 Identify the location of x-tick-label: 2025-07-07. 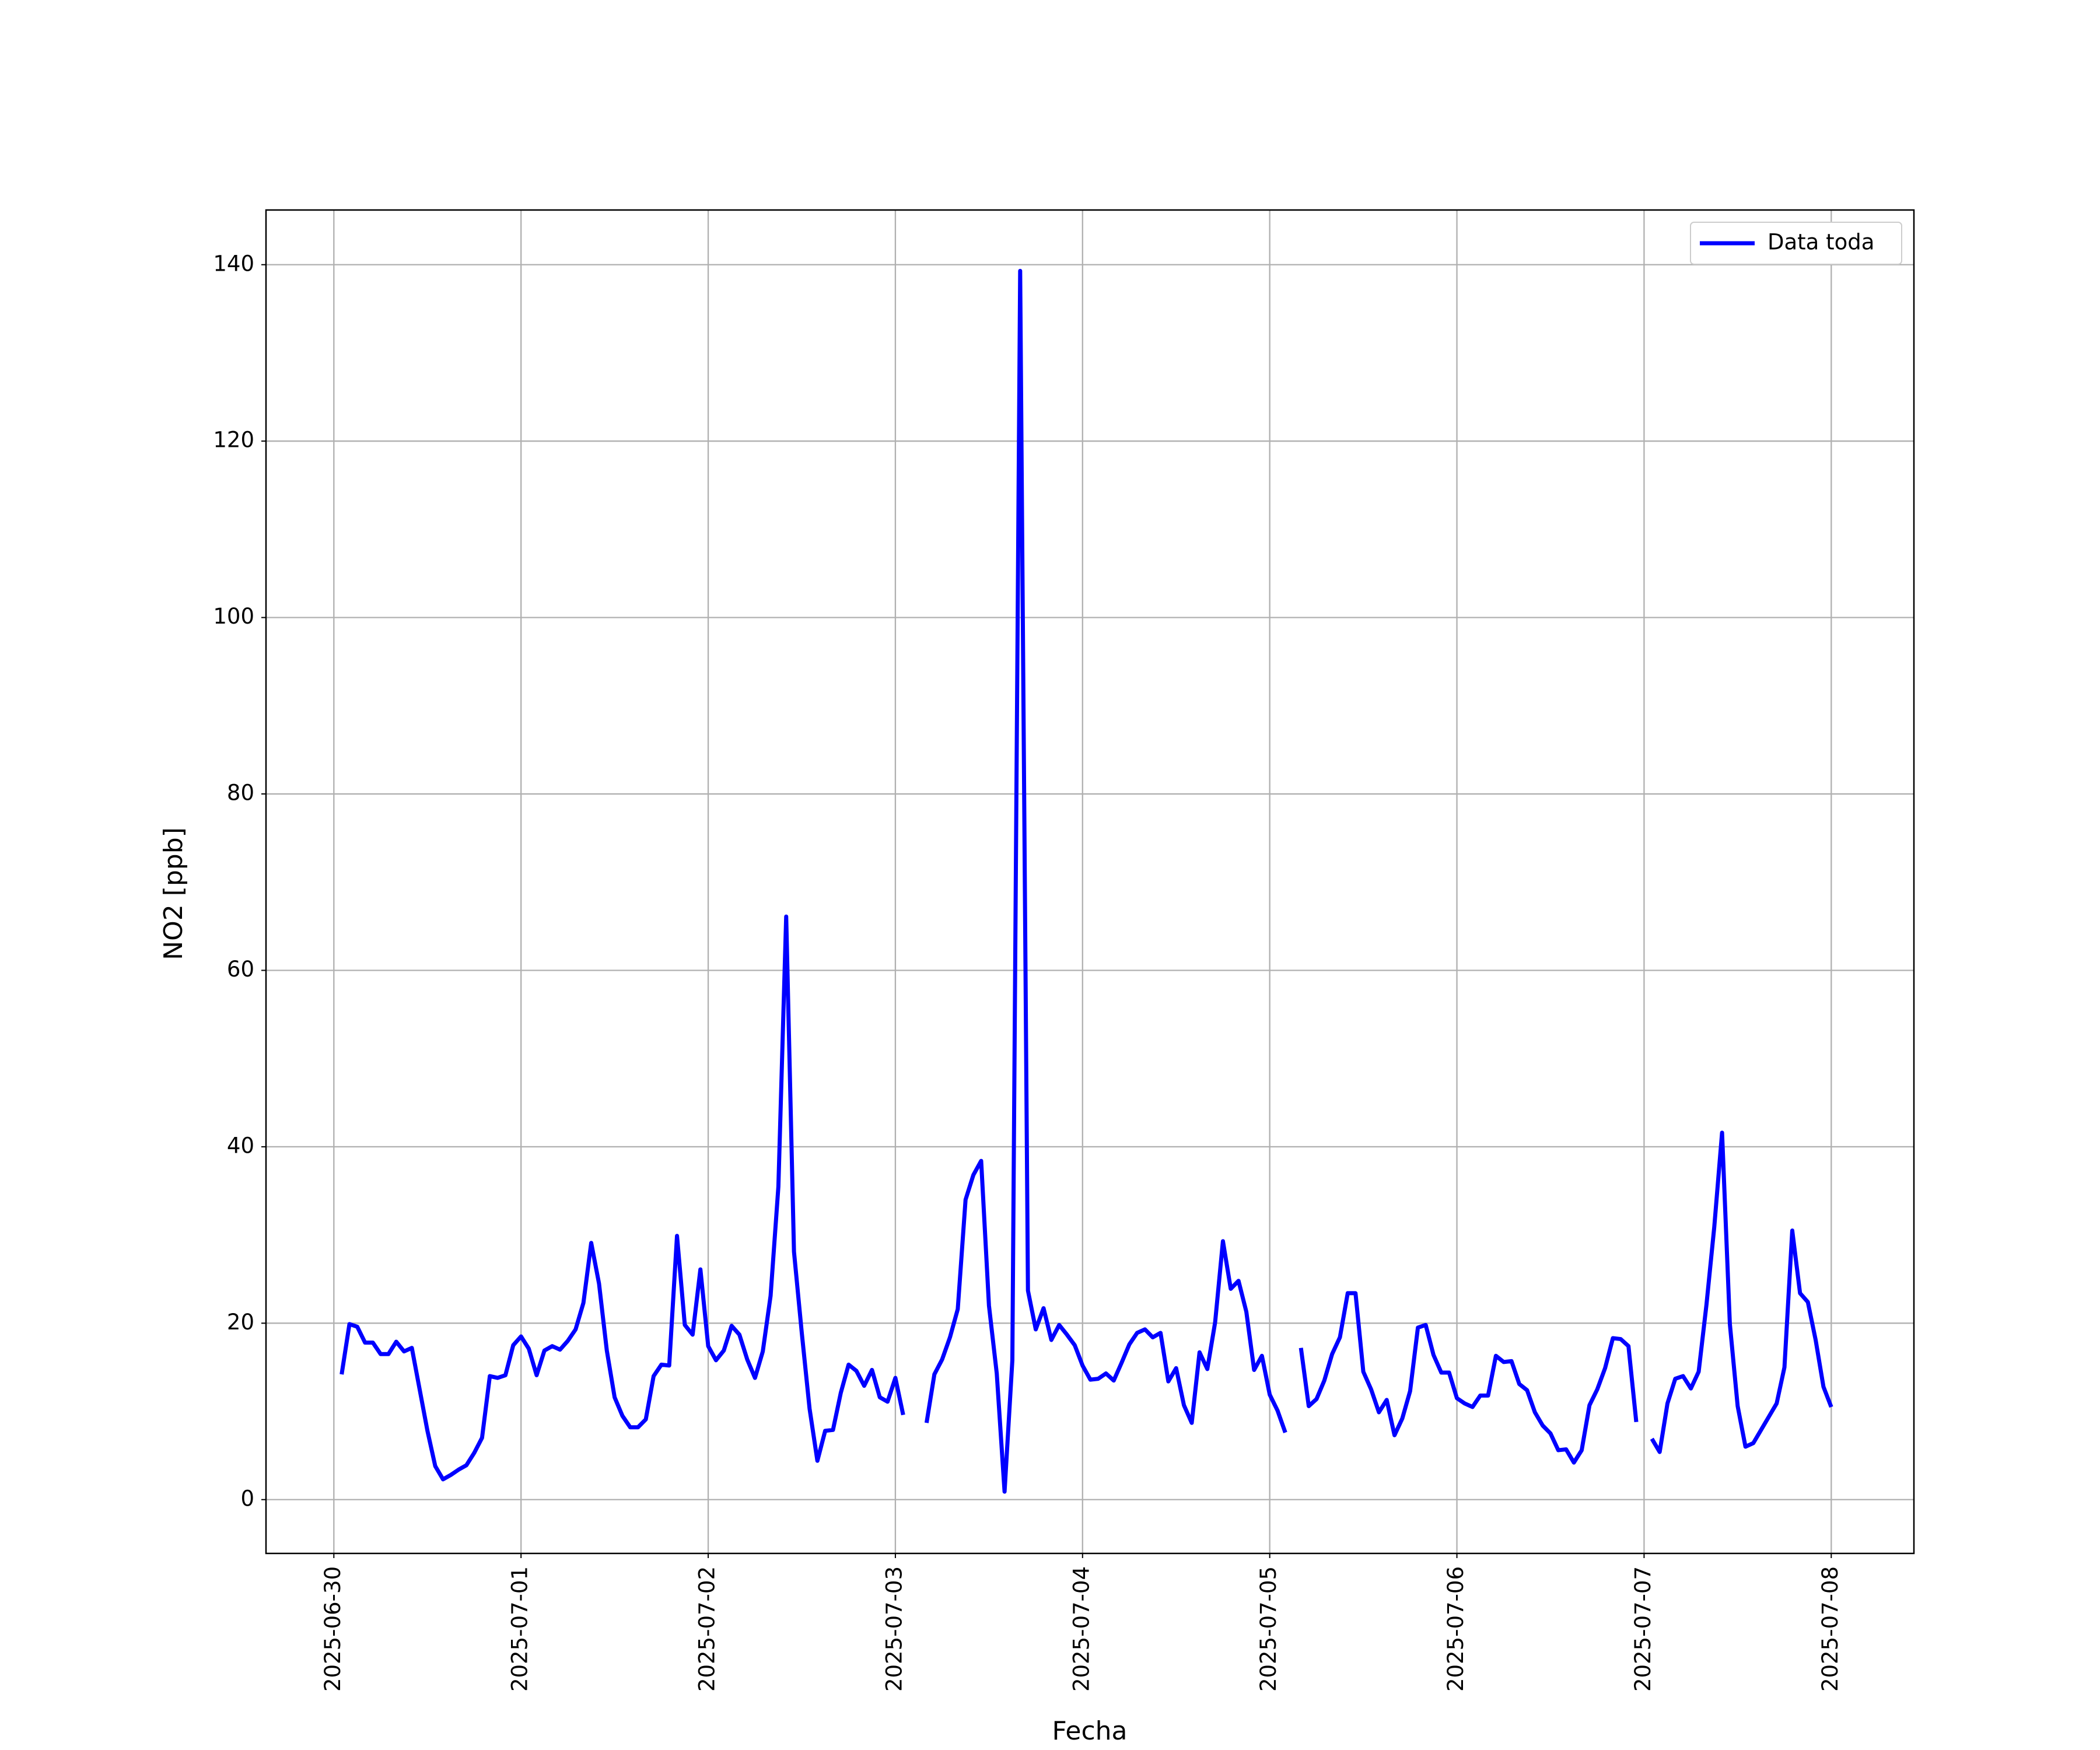
(1643, 1629).